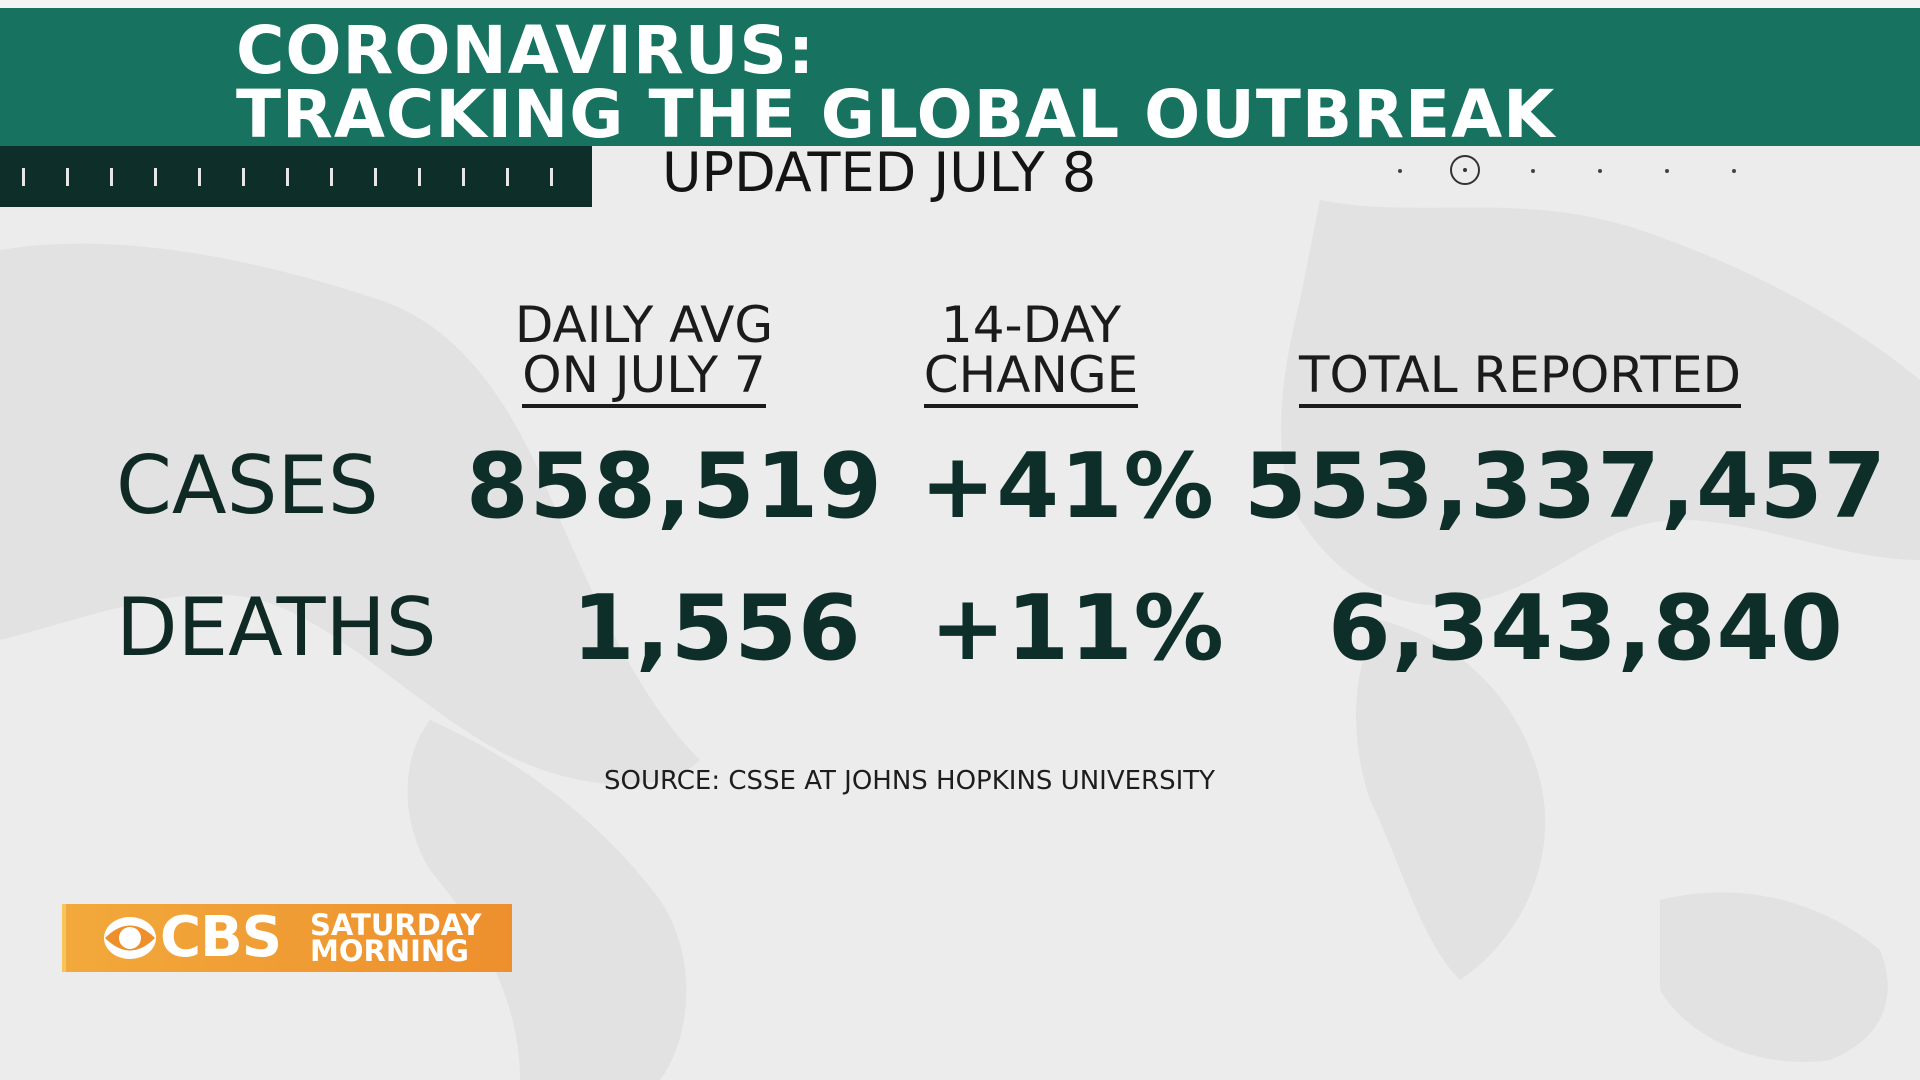 Image resolution: width=1920 pixels, height=1080 pixels. Describe the element at coordinates (247, 485) in the screenshot. I see `row-label-cases: CASES` at that location.